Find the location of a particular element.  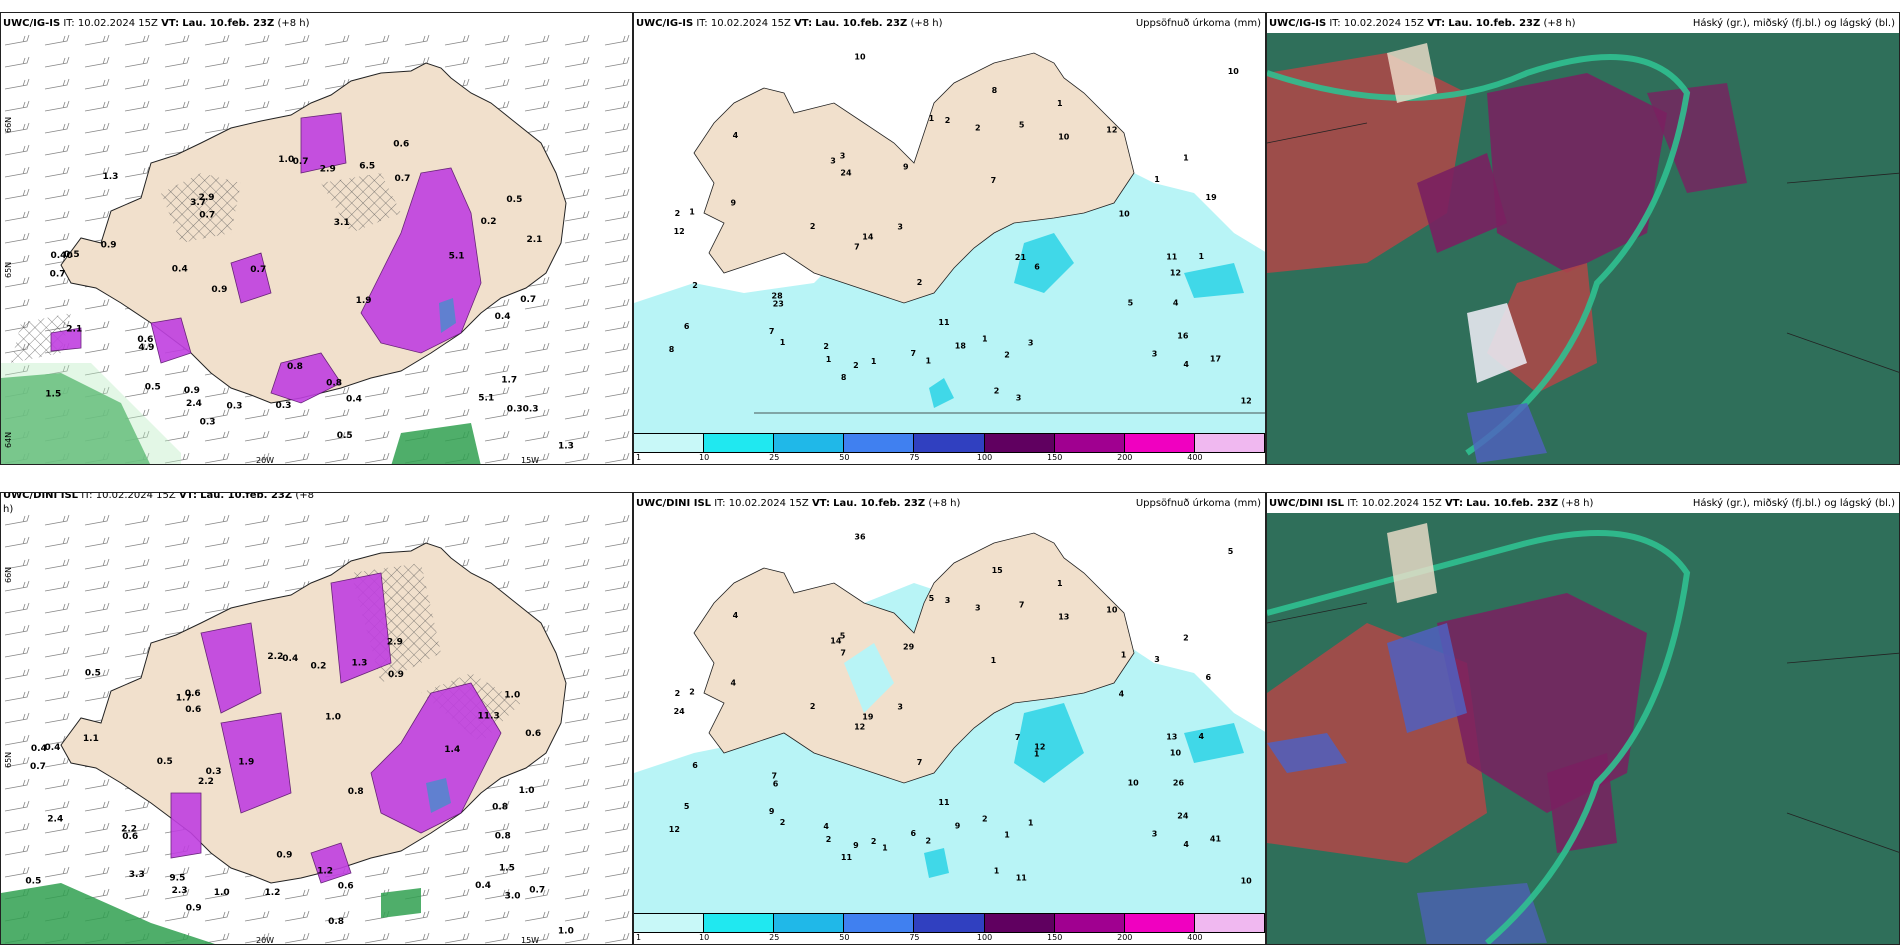

colorbar-tick-label: 400 is located at coordinates (1195, 937).